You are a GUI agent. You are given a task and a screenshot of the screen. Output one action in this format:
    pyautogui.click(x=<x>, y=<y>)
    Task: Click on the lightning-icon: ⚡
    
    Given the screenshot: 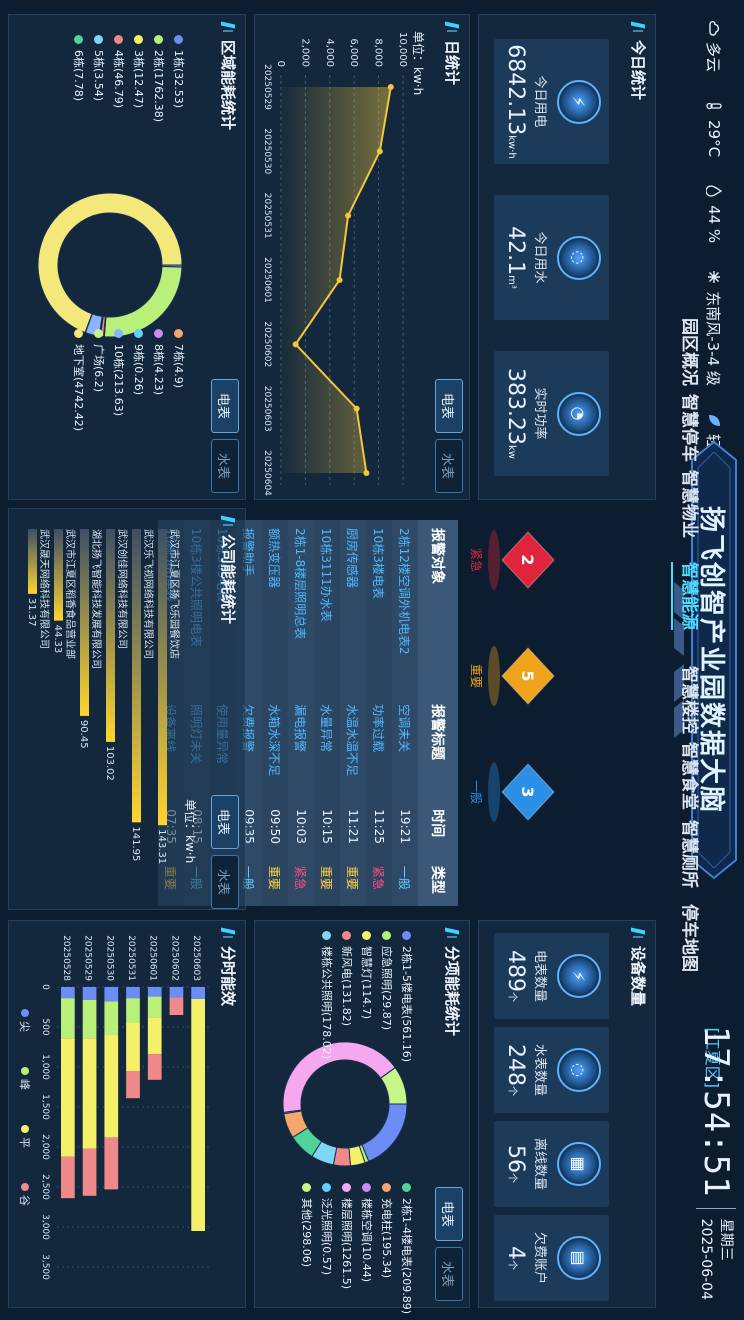 What is the action you would take?
    pyautogui.click(x=579, y=101)
    